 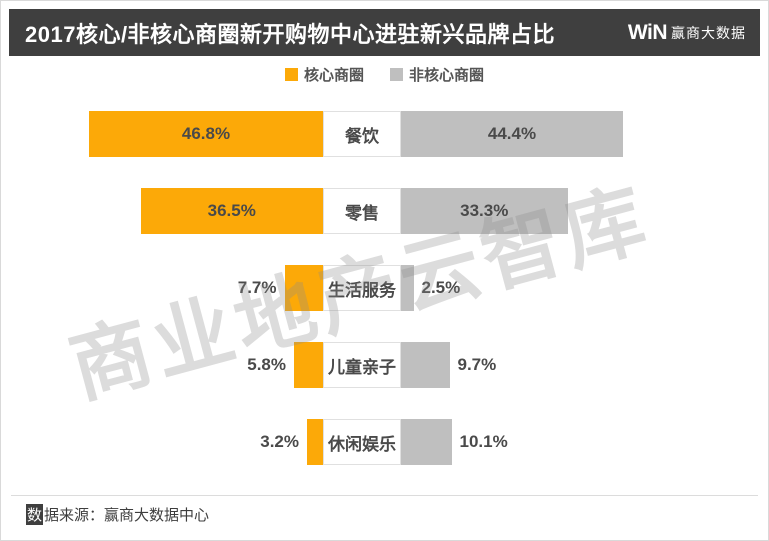 I want to click on noncore-value-label: 44.4%, so click(x=512, y=133).